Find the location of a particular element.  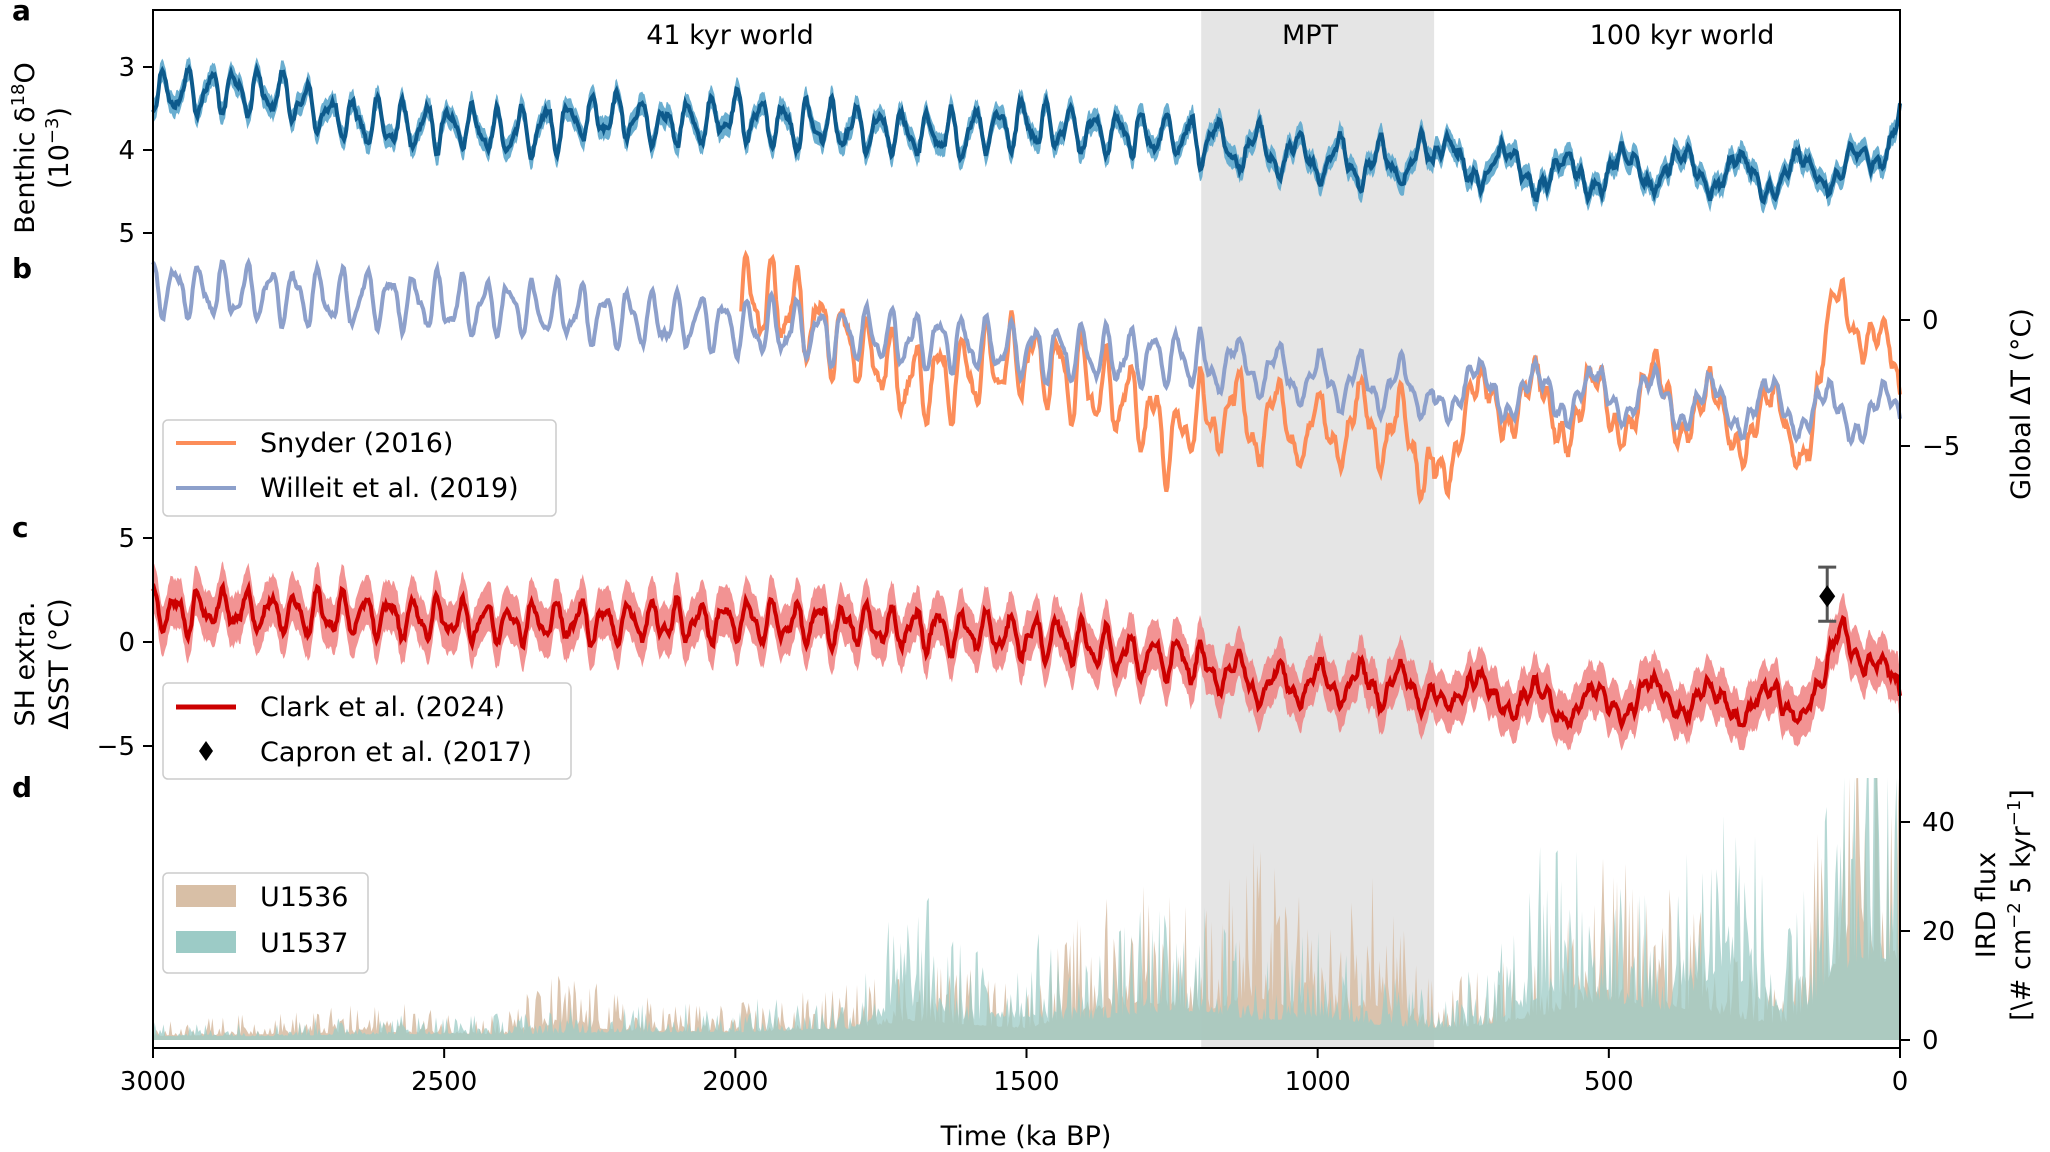

legend-b-box is located at coordinates (359, 468).